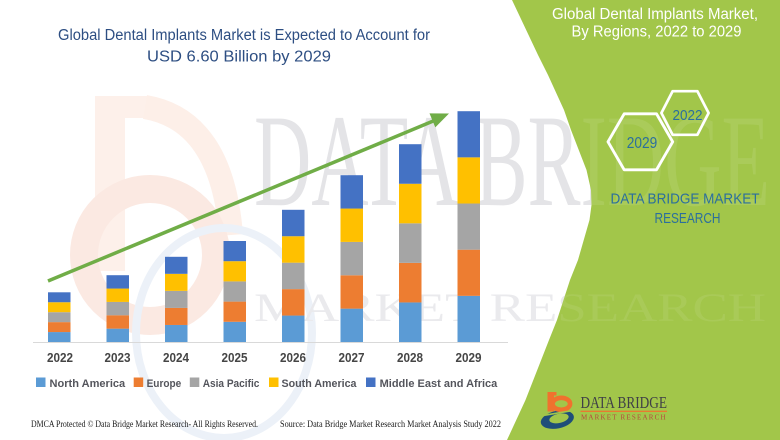 This screenshot has width=780, height=440. I want to click on svg-text: DATA BRIDGE MARKET, so click(685, 198).